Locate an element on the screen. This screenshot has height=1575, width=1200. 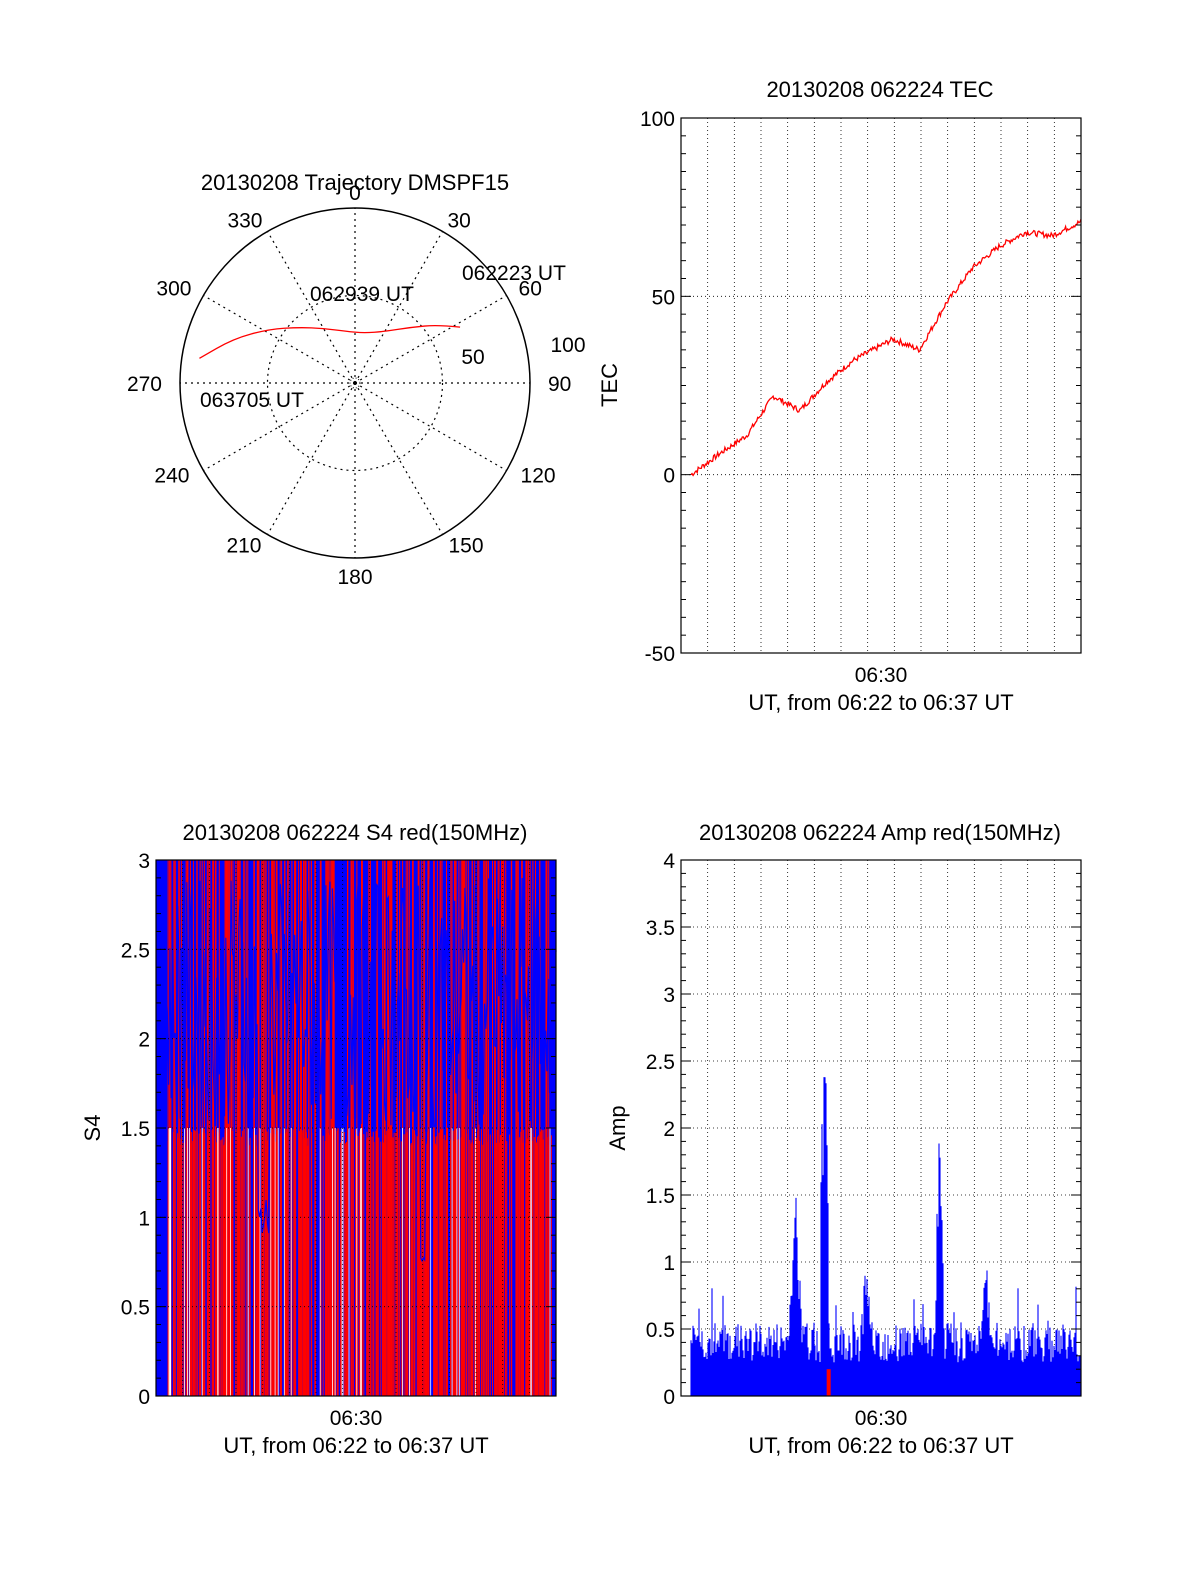
y-tick-label-4: 4 is located at coordinates (669, 861).